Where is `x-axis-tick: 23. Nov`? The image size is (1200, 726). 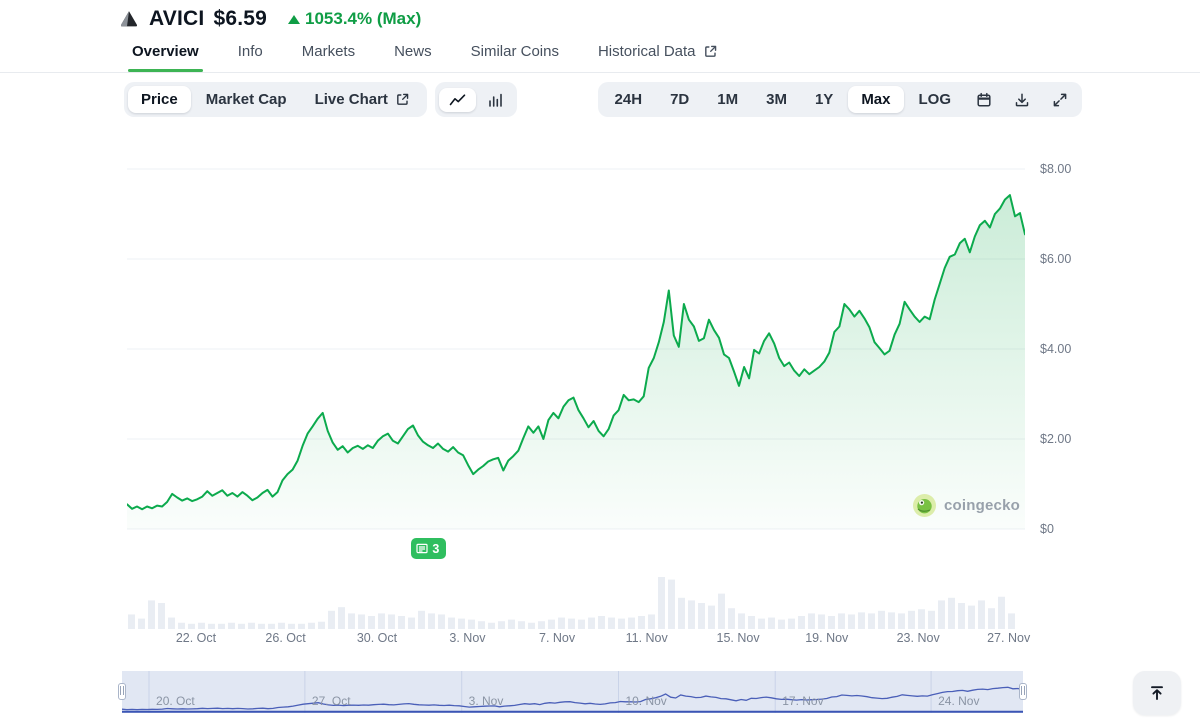 x-axis-tick: 23. Nov is located at coordinates (918, 638).